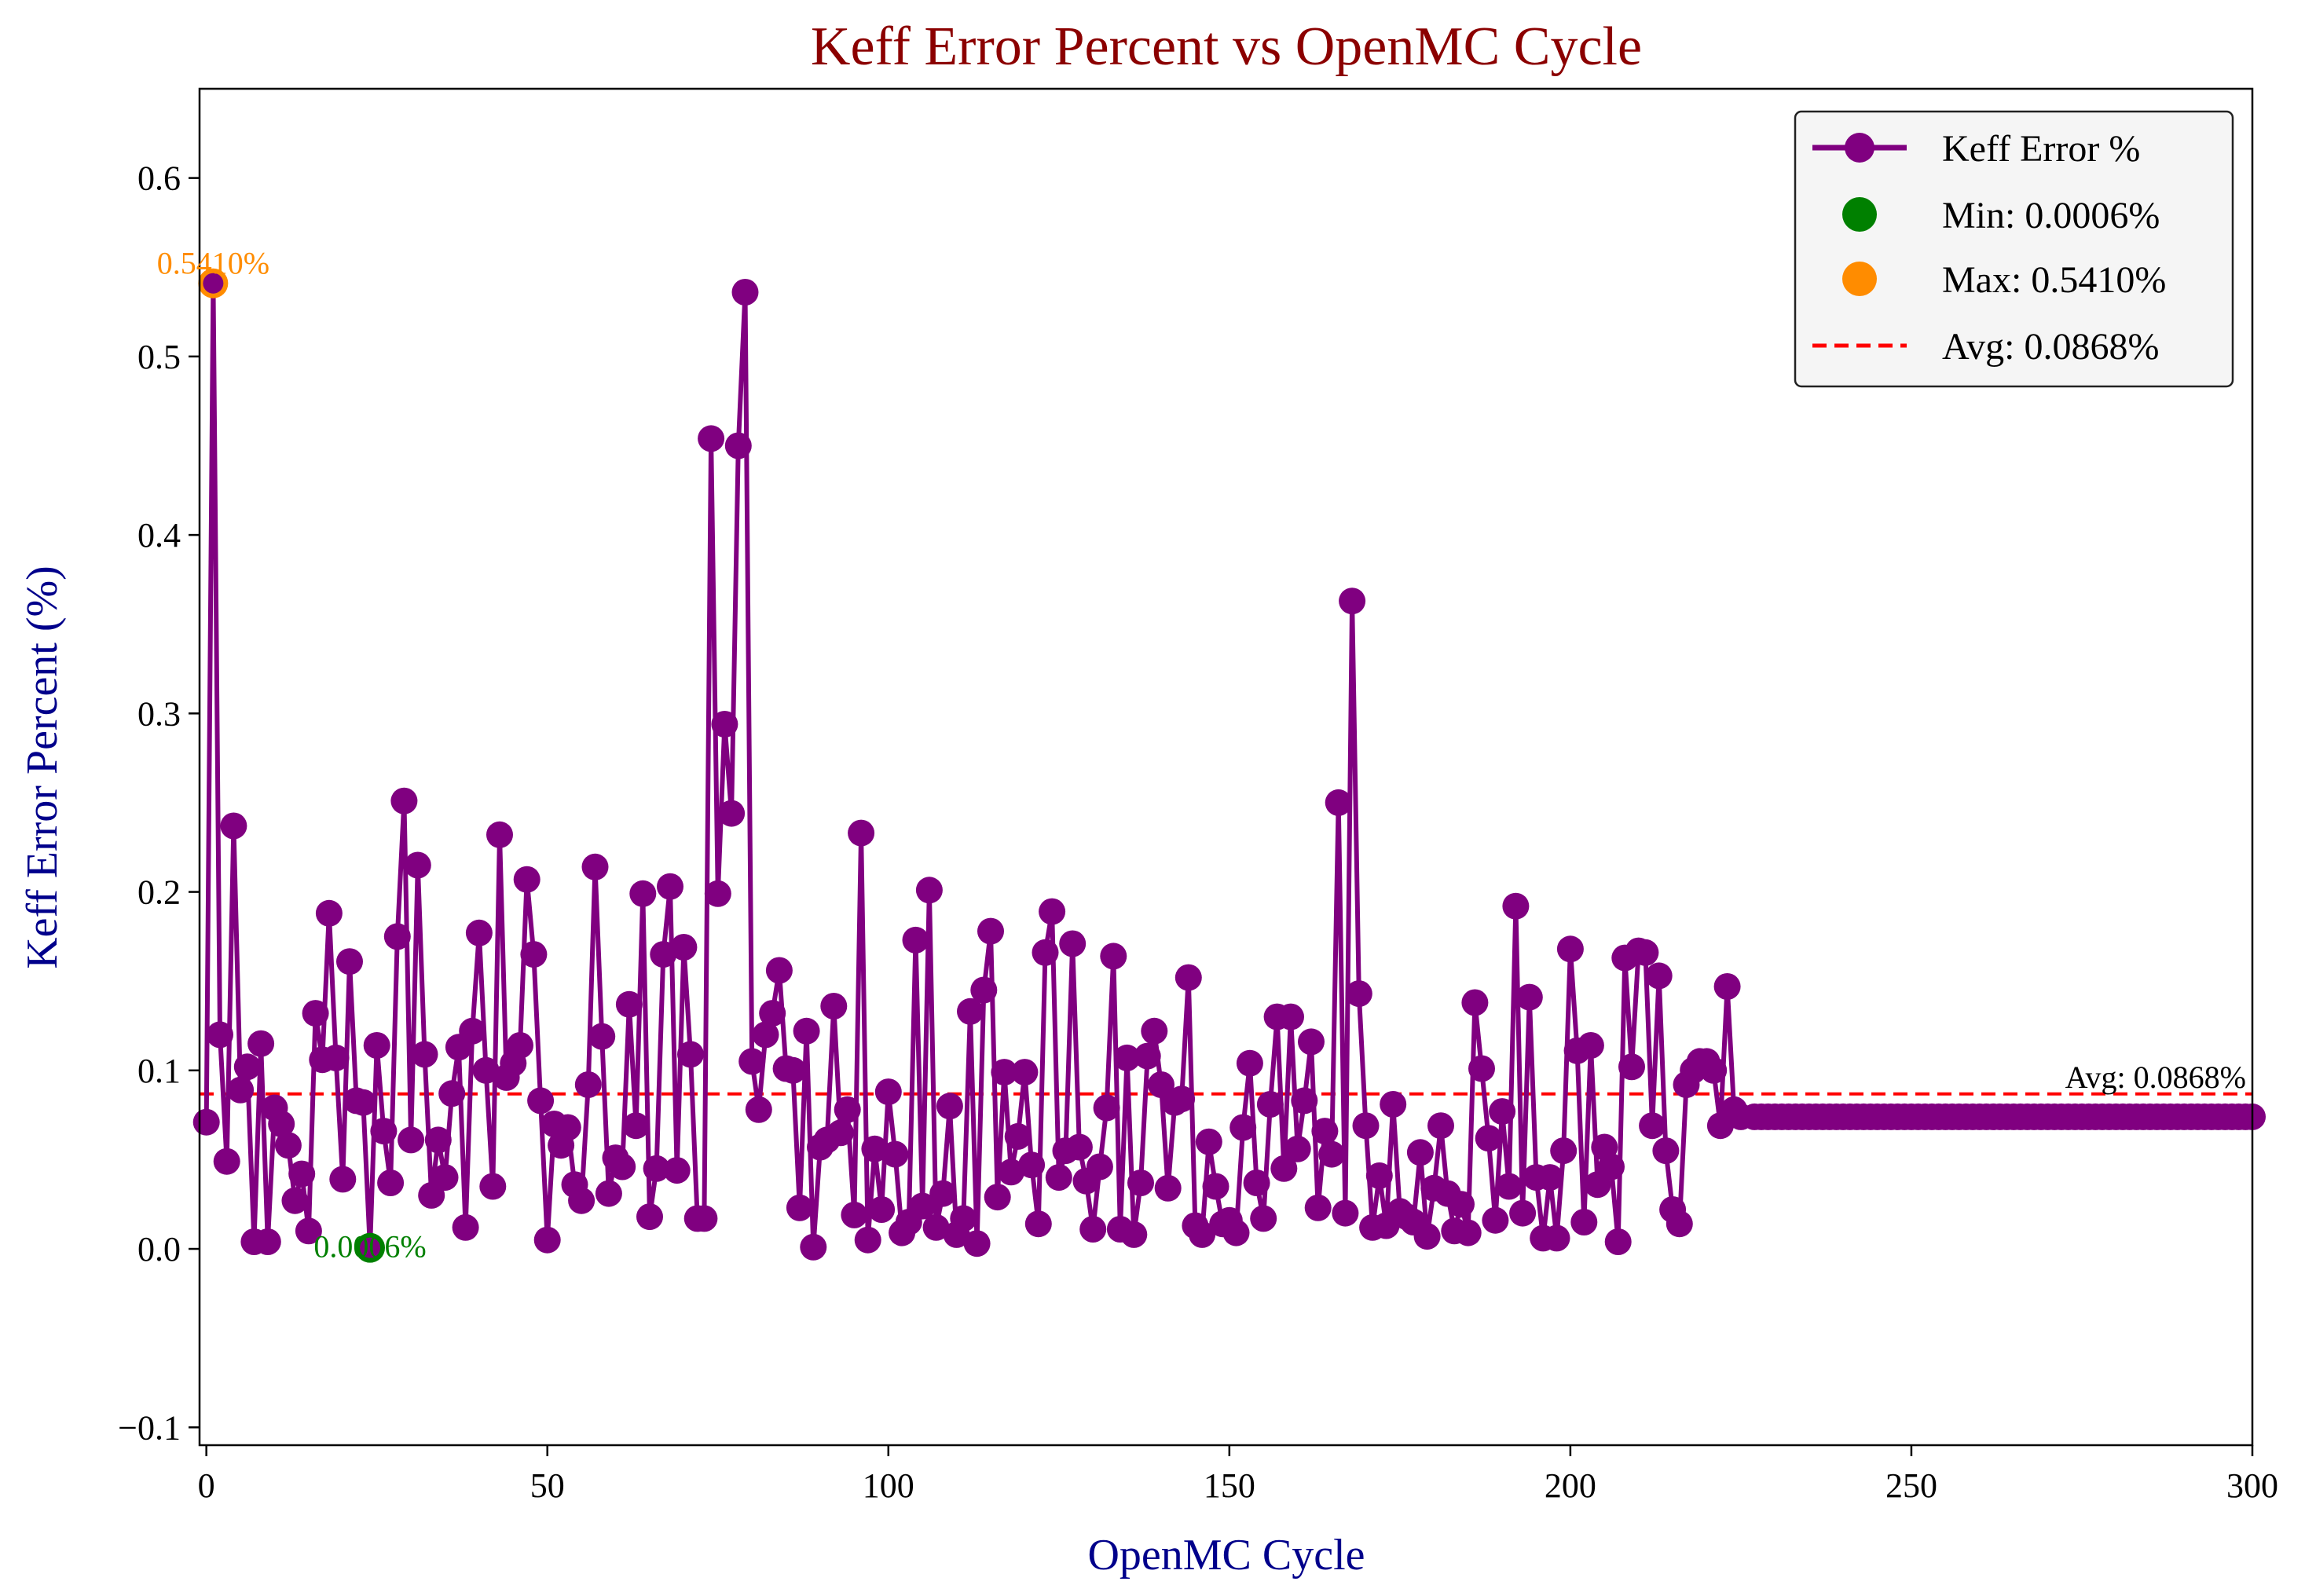  What do you see at coordinates (159, 178) in the screenshot?
I see `y-tick-label: 0.6` at bounding box center [159, 178].